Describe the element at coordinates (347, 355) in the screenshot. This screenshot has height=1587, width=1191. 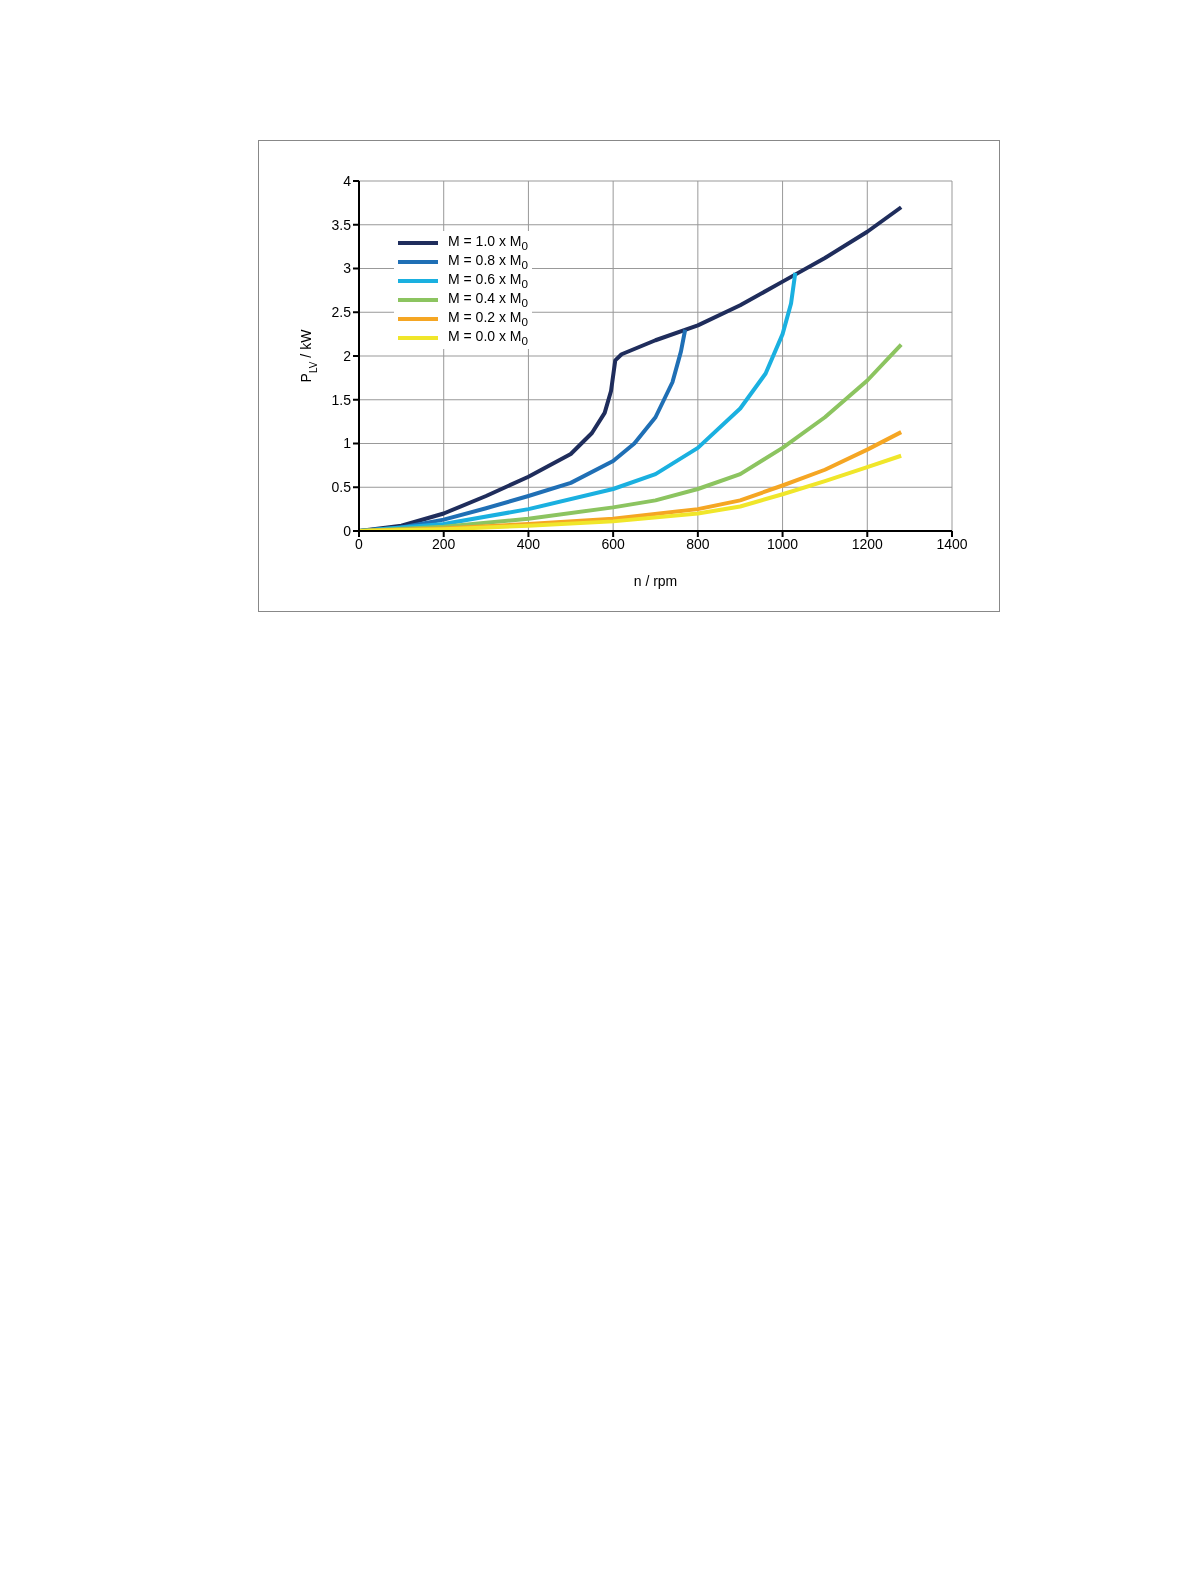
I see `y-tick-label: 2` at that location.